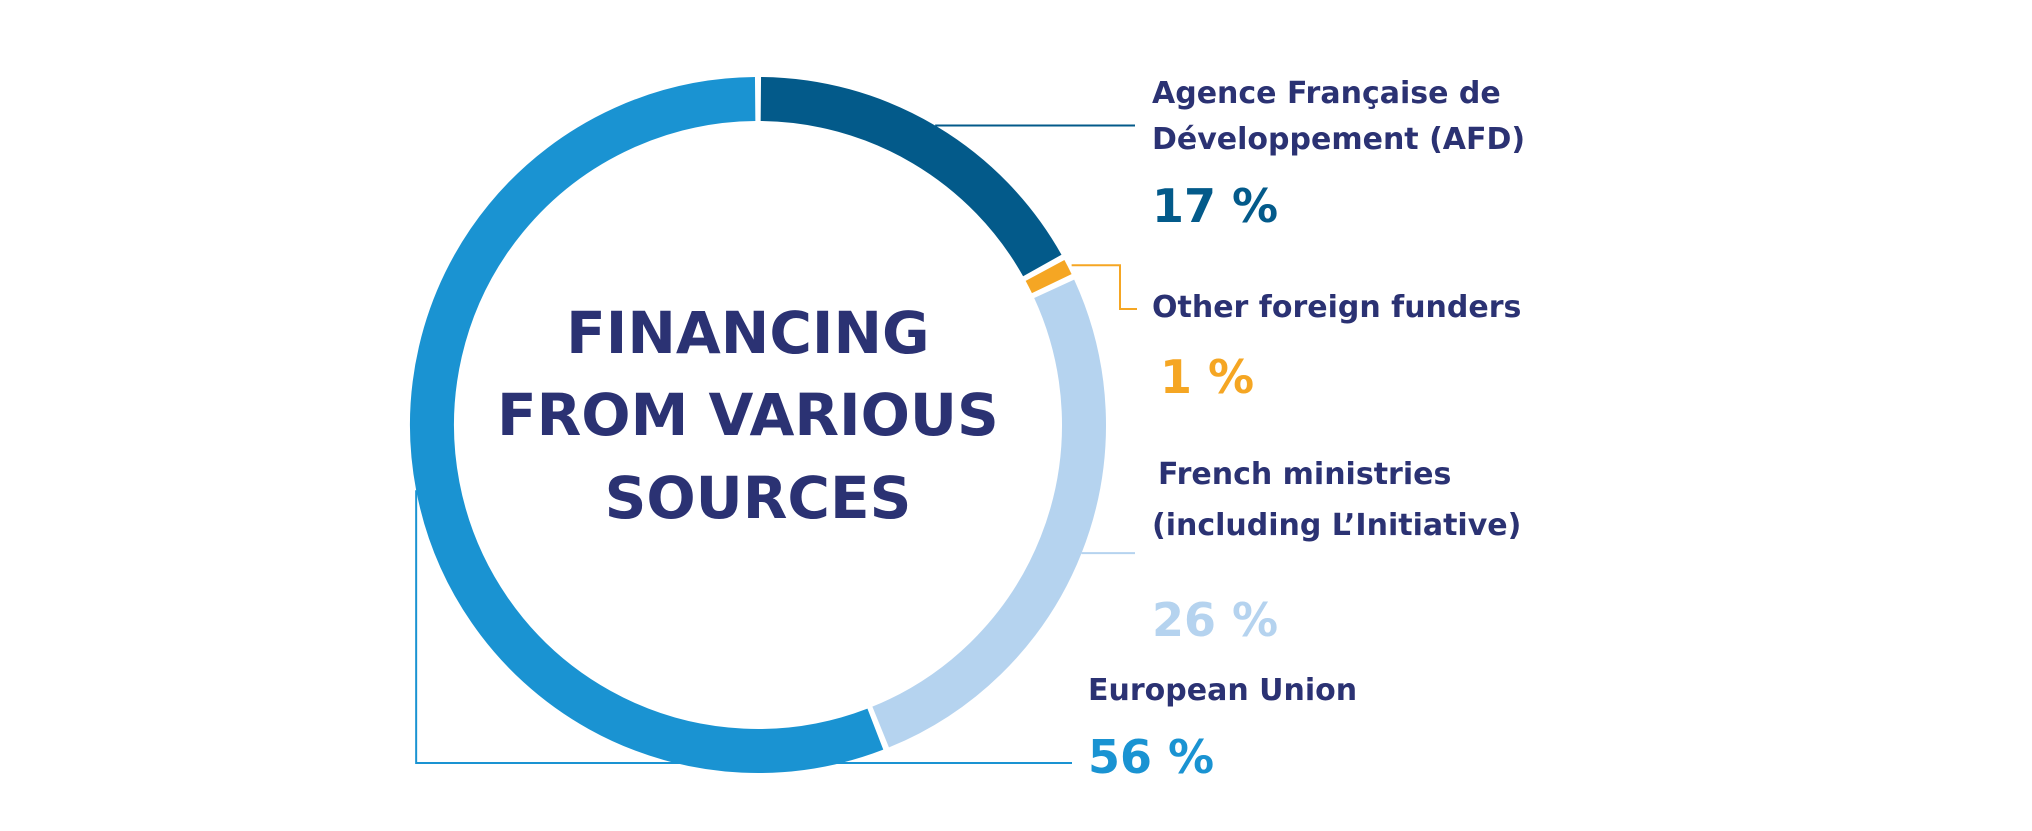 This screenshot has height=831, width=2032. I want to click on legend-label-french-ministries-line-1: French ministries, so click(1304, 474).